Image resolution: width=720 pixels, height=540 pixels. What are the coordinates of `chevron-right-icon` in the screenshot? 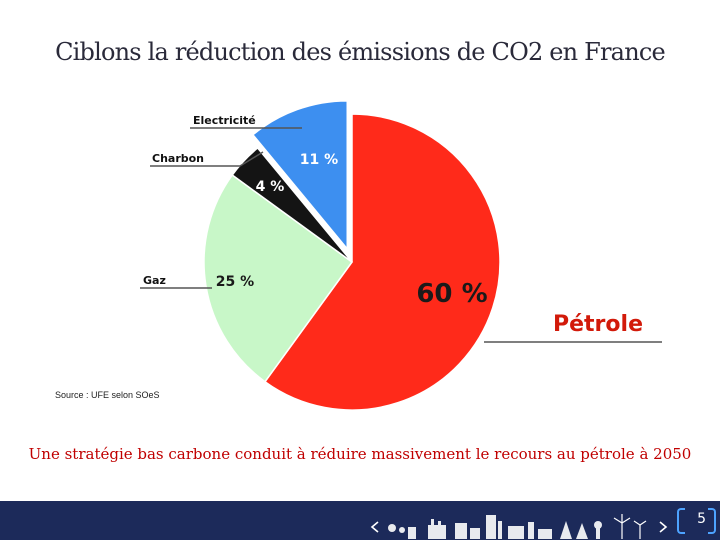 It's located at (663, 527).